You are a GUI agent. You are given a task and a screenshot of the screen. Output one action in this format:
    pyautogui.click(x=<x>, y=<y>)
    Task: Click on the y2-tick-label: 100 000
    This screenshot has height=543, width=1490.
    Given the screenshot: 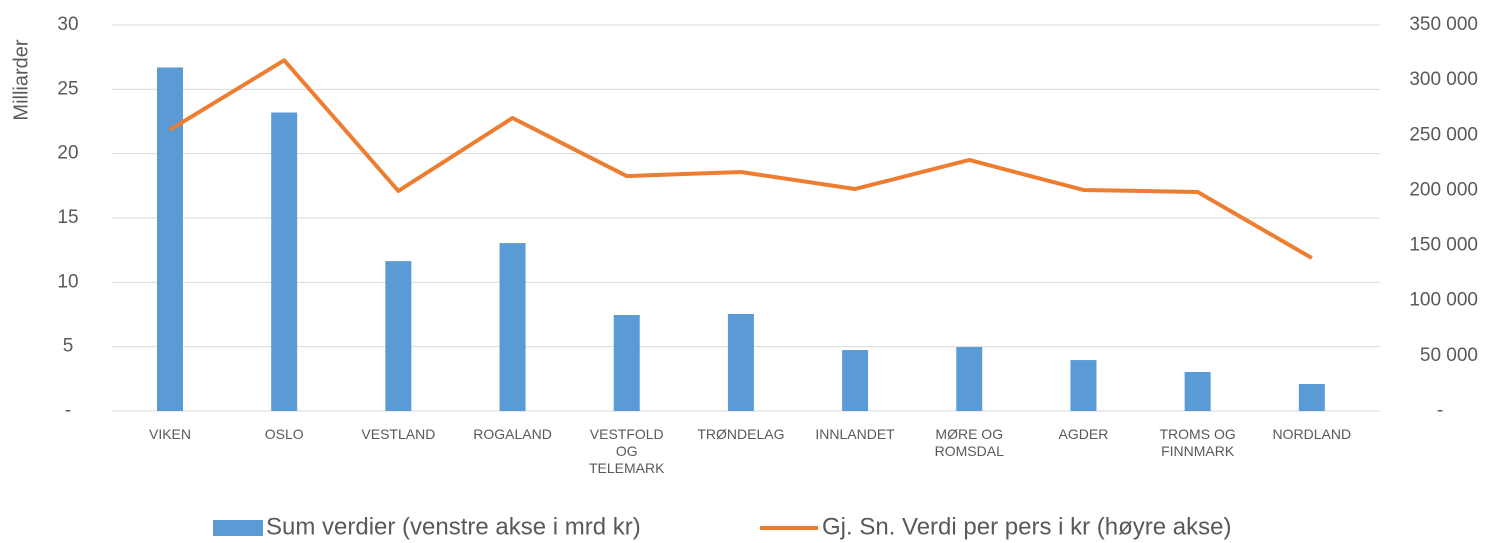 What is the action you would take?
    pyautogui.click(x=1443, y=300)
    